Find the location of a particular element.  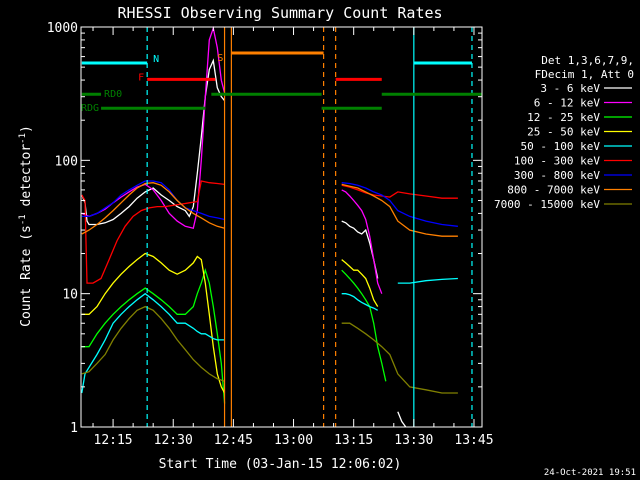

legend-label-0: 3 - 6 keV is located at coordinates (570, 88).